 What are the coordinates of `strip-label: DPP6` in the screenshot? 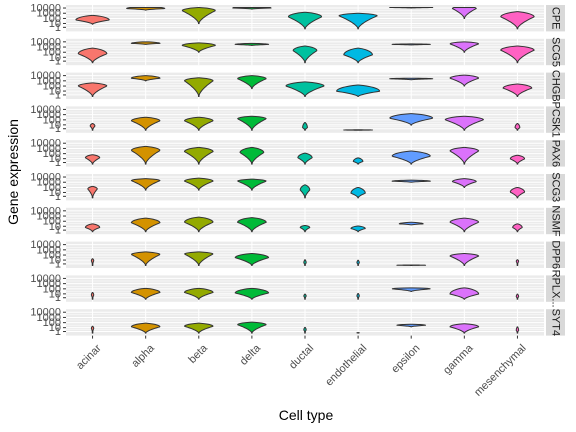 It's located at (556, 254).